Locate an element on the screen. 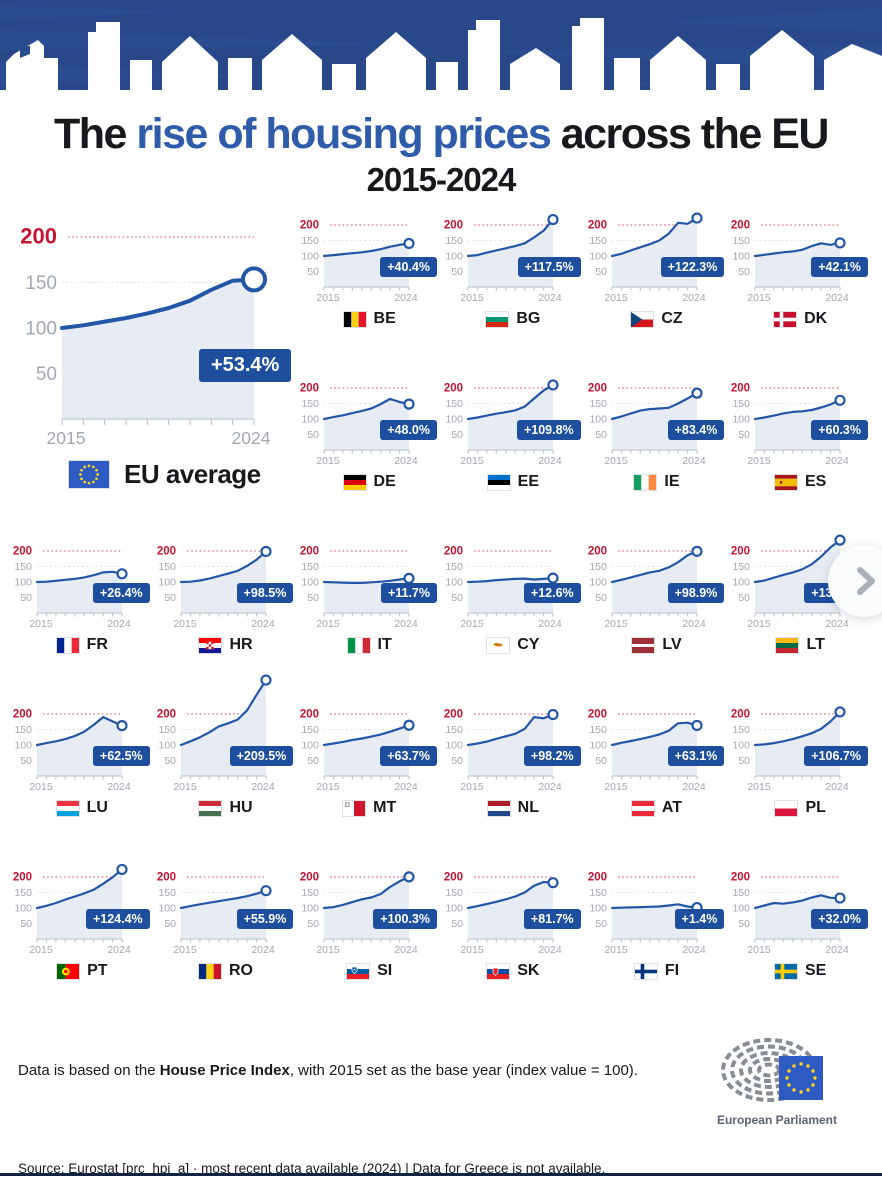 This screenshot has width=882, height=1179. flag-IT-icon is located at coordinates (358, 645).